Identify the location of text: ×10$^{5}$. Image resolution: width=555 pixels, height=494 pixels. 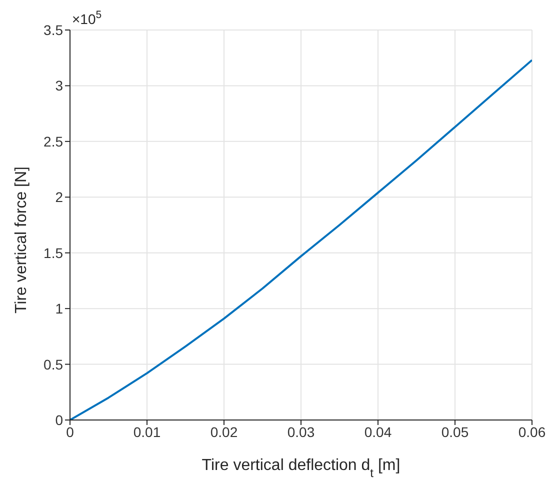
(87, 18).